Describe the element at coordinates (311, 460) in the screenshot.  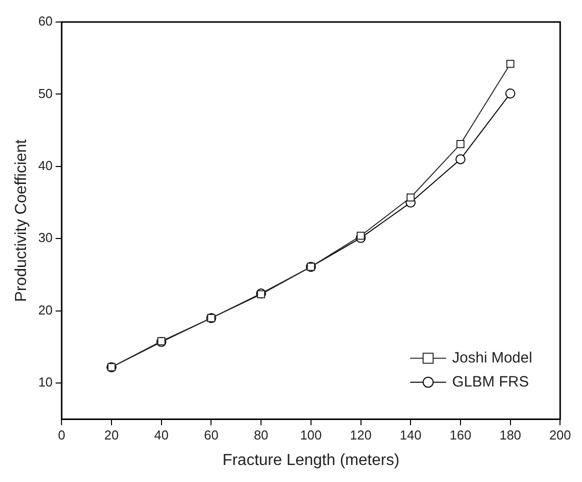
I see `x-axis-title: Fracture Length (meters)` at that location.